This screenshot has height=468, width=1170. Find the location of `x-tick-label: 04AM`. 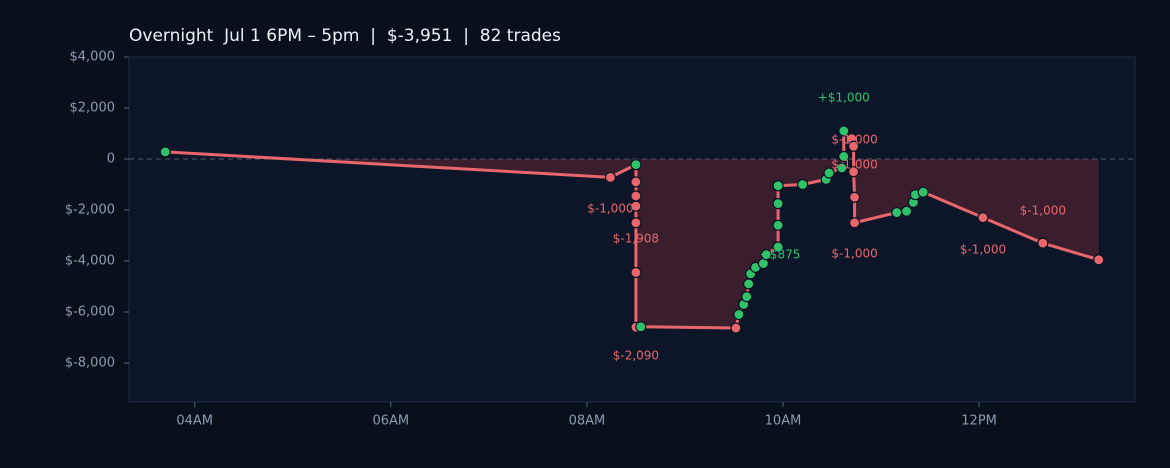

x-tick-label: 04AM is located at coordinates (194, 421).